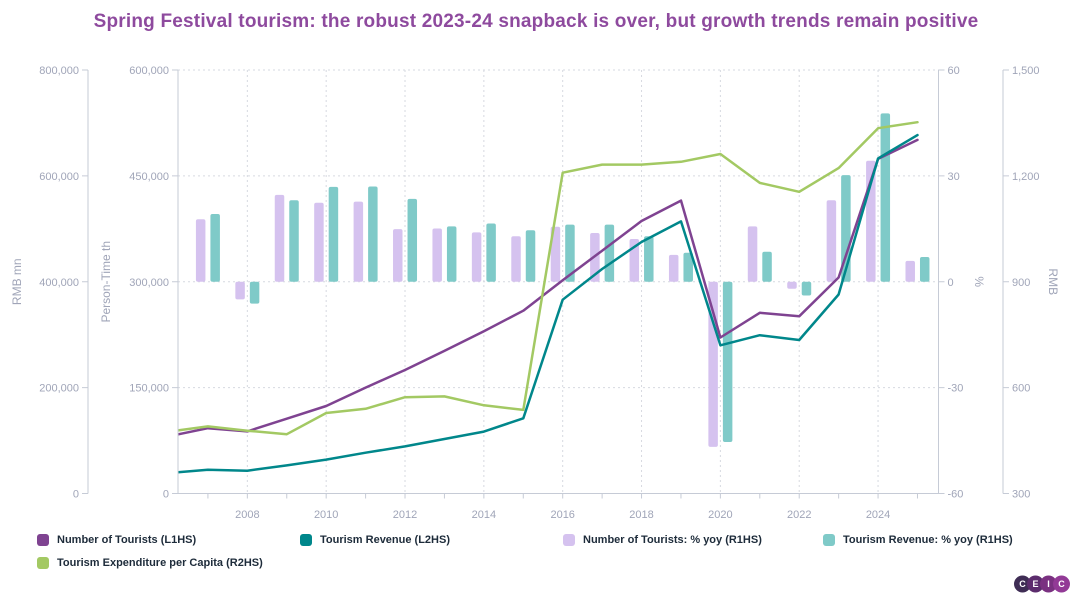  Describe the element at coordinates (306, 540) in the screenshot. I see `legend-swatch-teal` at that location.